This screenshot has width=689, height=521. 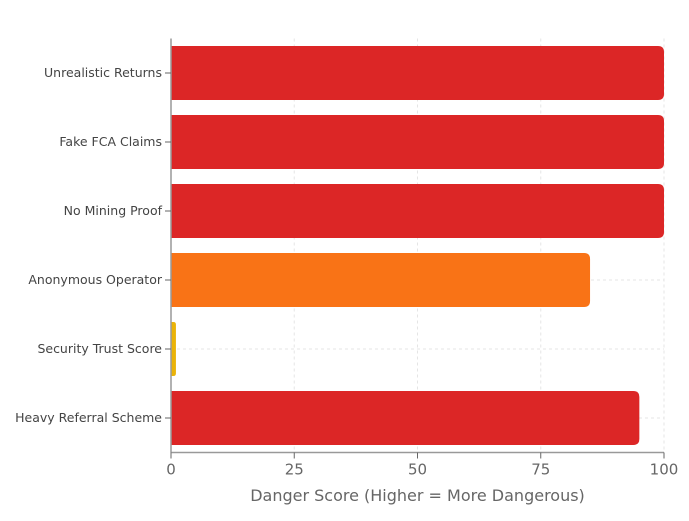 What do you see at coordinates (417, 211) in the screenshot?
I see `bar-no-mining-proof` at bounding box center [417, 211].